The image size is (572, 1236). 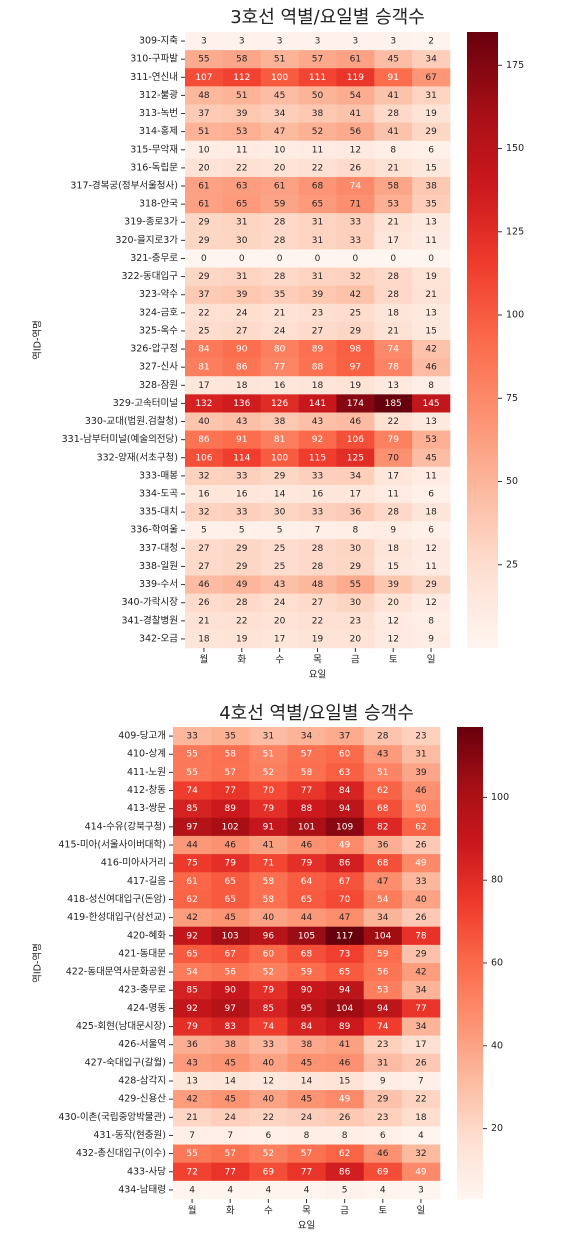 I want to click on cell-label: 12, so click(x=268, y=1082).